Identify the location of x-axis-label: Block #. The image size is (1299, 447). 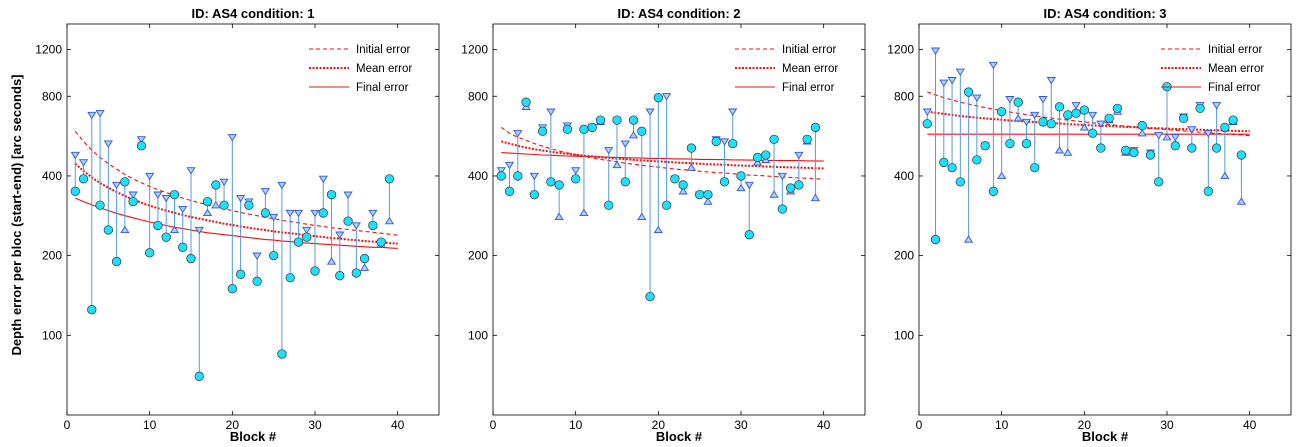
(253, 436).